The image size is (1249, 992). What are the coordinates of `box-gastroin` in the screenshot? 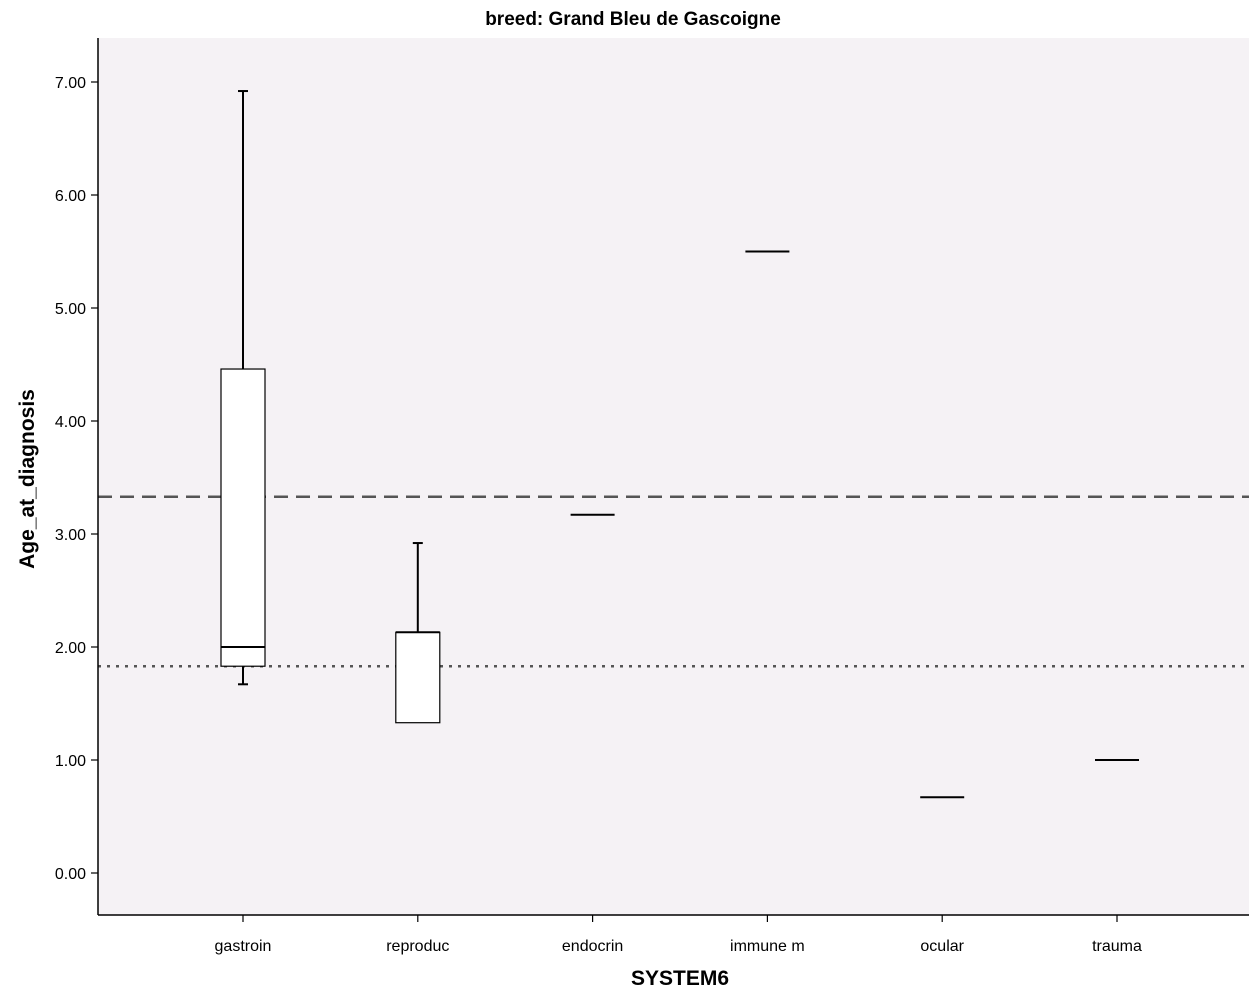 It's located at (243, 388).